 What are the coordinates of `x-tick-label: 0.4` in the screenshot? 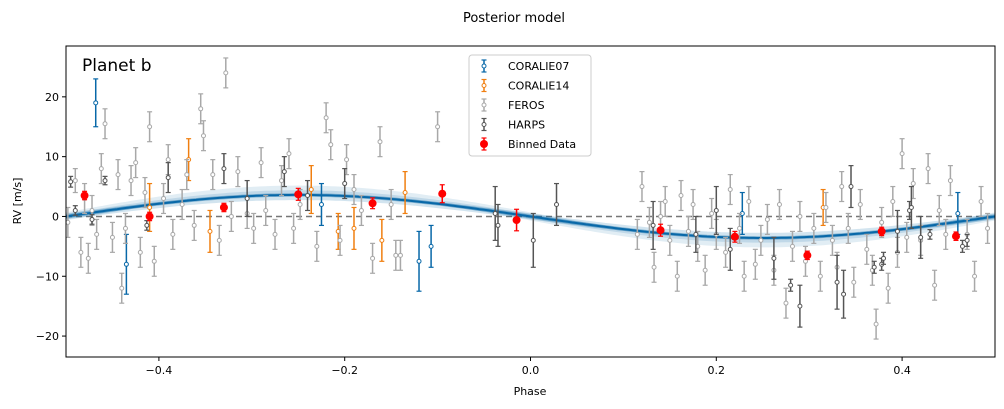 It's located at (902, 370).